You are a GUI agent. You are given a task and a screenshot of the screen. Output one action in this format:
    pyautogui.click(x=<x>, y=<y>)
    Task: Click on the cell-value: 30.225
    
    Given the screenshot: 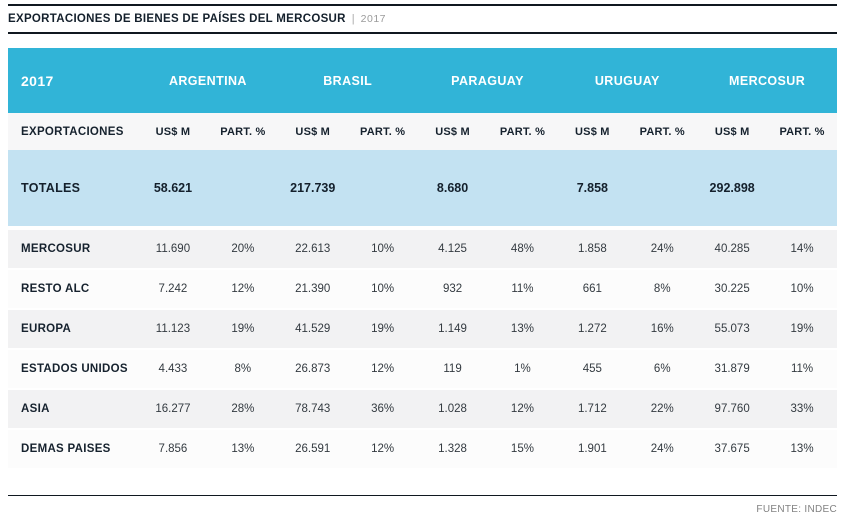 What is the action you would take?
    pyautogui.click(x=732, y=289)
    